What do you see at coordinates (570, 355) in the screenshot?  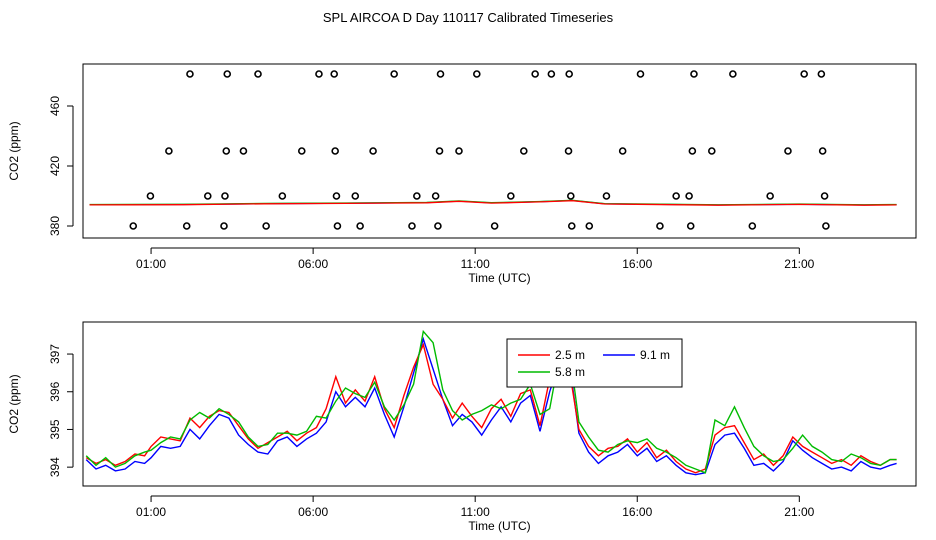 I see `legend-label: 2.5 m` at bounding box center [570, 355].